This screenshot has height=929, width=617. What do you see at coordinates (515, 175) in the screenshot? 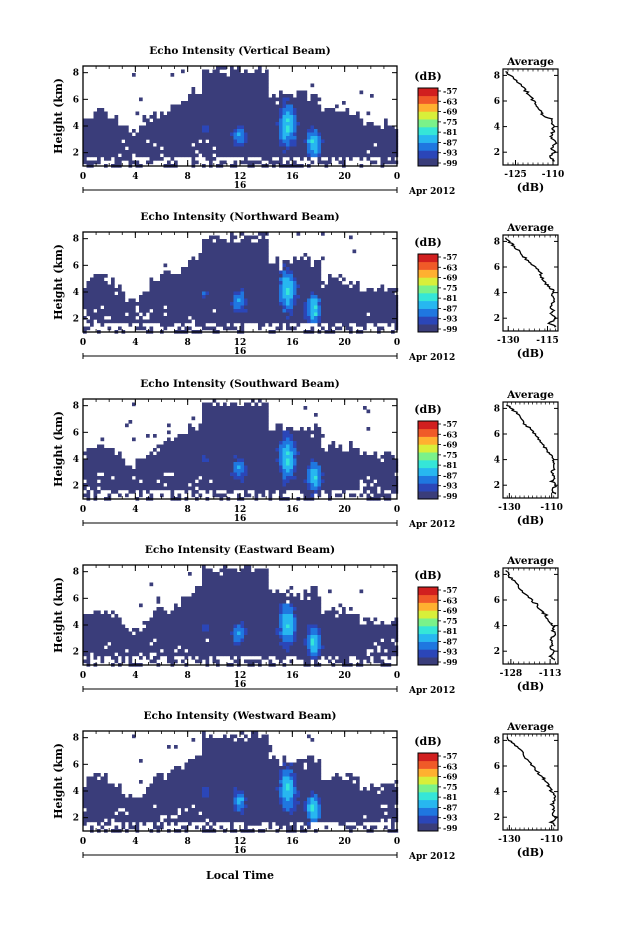
I see `avg-x-tick-label: -125` at bounding box center [515, 175].